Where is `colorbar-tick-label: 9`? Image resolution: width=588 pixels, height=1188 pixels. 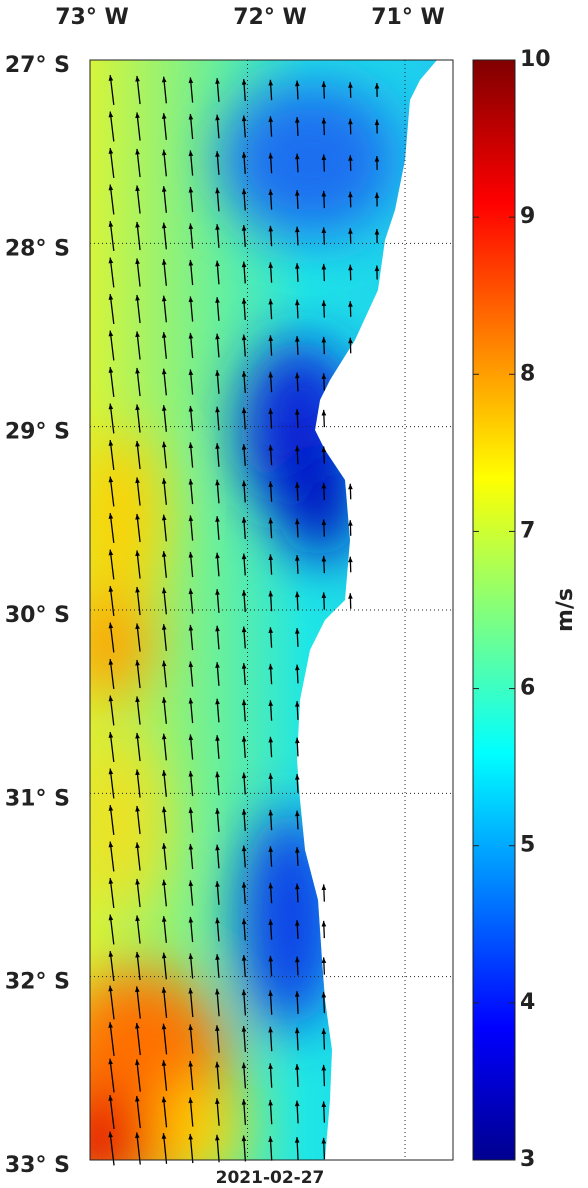
colorbar-tick-label: 9 is located at coordinates (527, 216).